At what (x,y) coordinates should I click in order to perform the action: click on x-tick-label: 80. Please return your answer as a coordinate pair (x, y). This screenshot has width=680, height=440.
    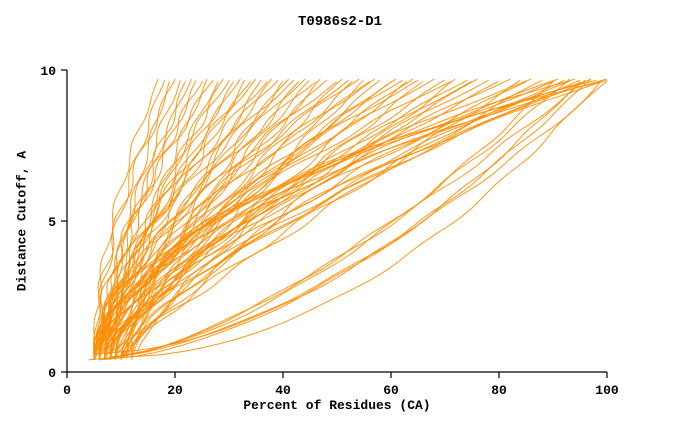
    Looking at the image, I should click on (499, 390).